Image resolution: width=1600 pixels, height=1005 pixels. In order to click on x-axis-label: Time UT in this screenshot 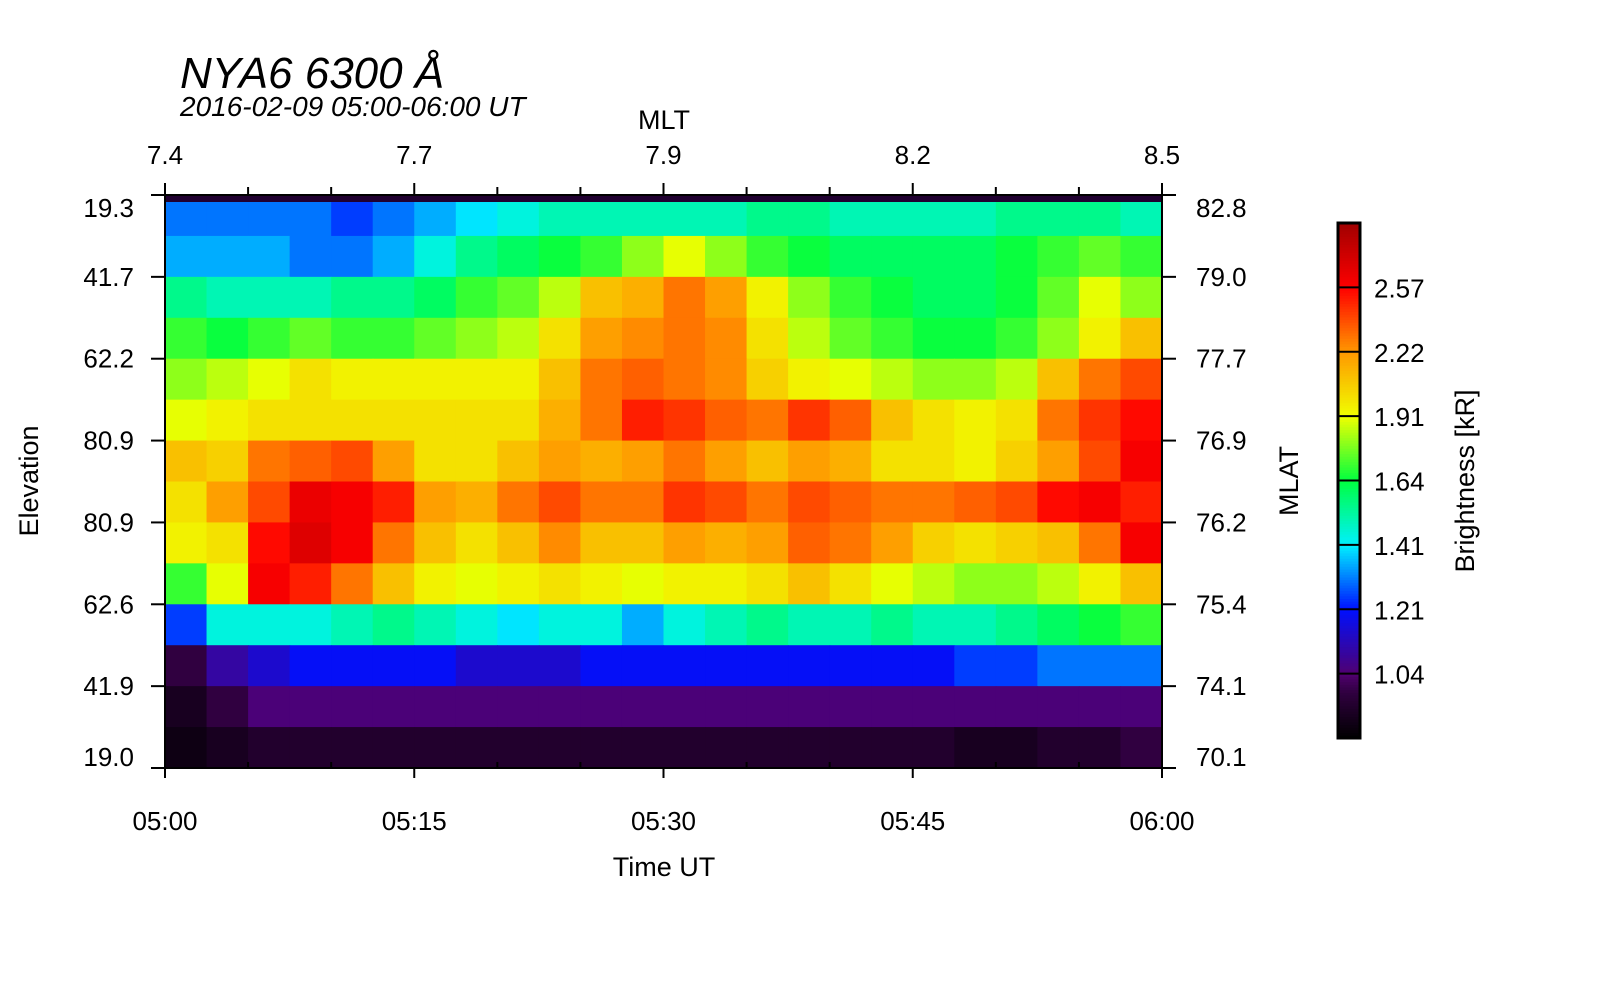, I will do `click(664, 867)`.